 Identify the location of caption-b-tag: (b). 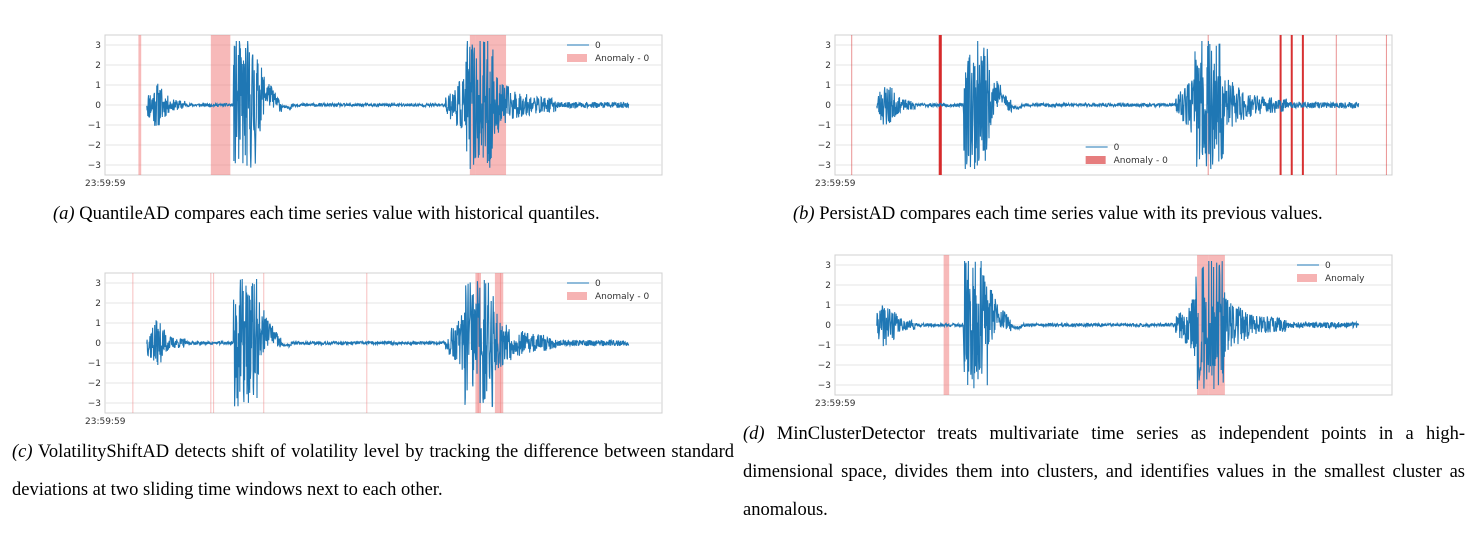
(804, 214).